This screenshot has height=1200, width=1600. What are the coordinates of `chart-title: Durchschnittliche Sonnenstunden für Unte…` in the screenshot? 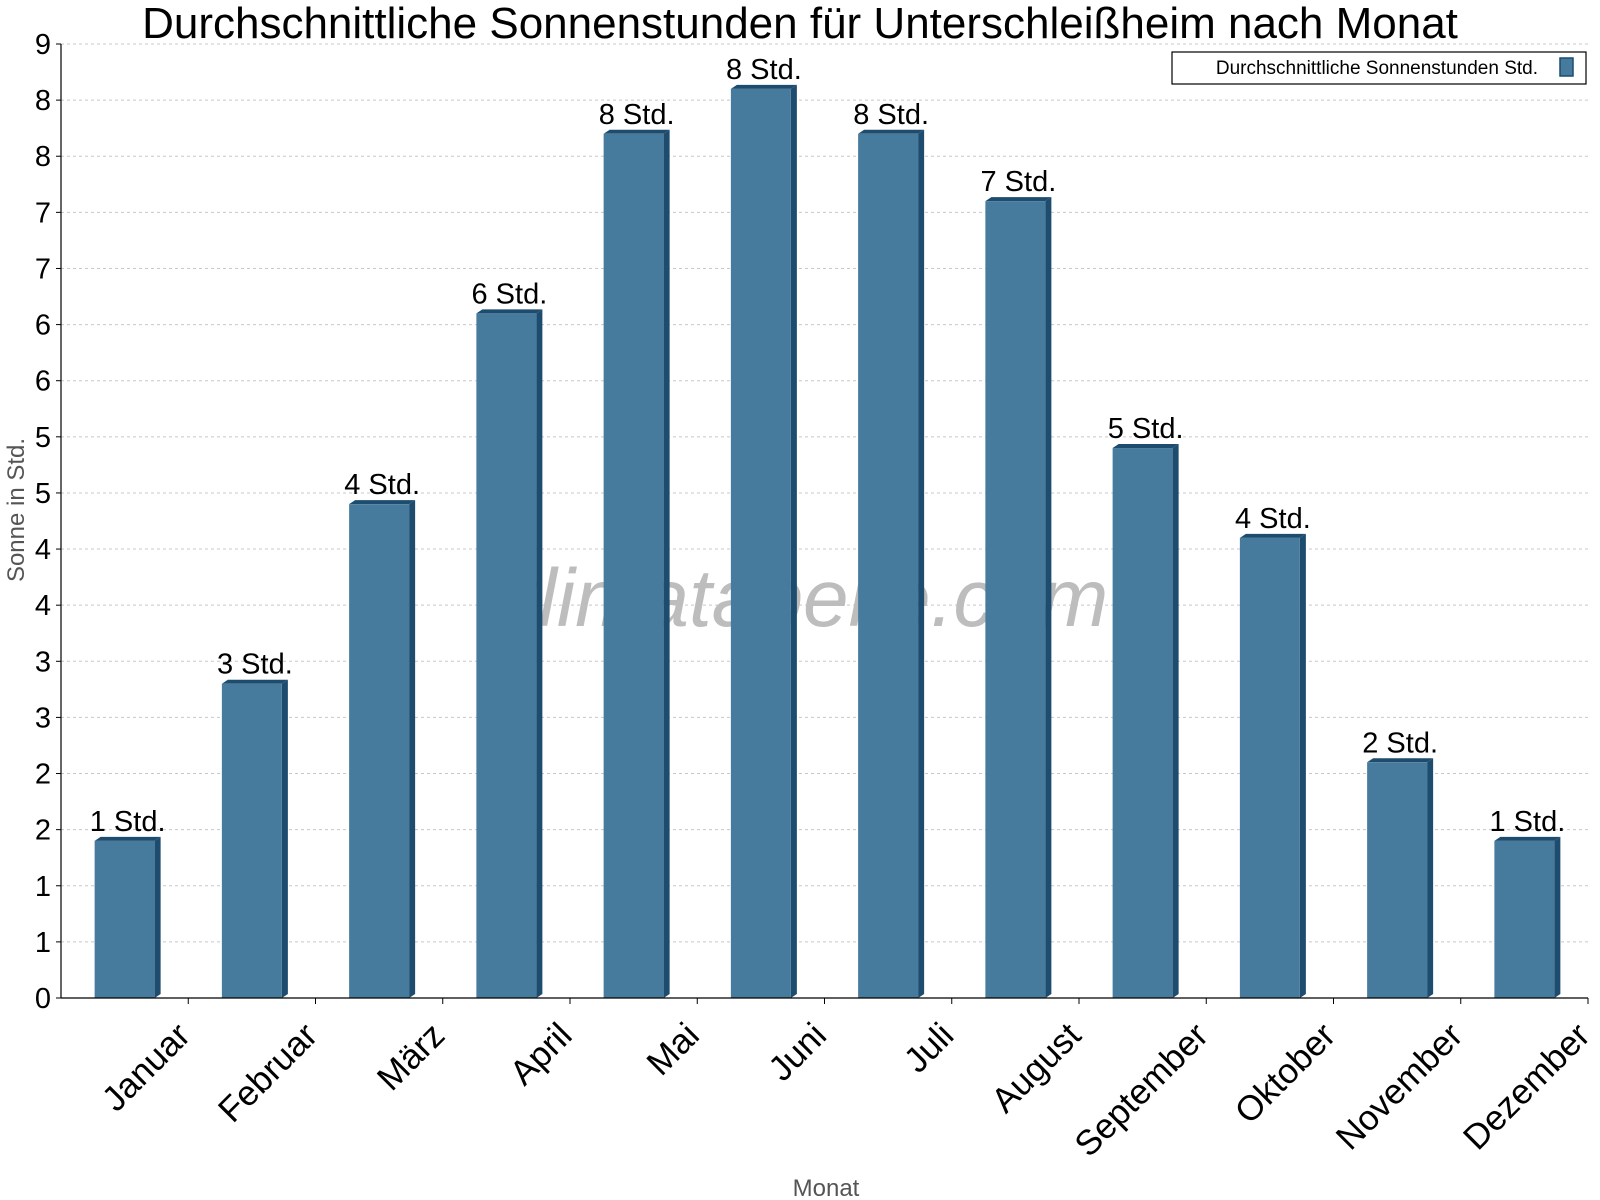 It's located at (800, 24).